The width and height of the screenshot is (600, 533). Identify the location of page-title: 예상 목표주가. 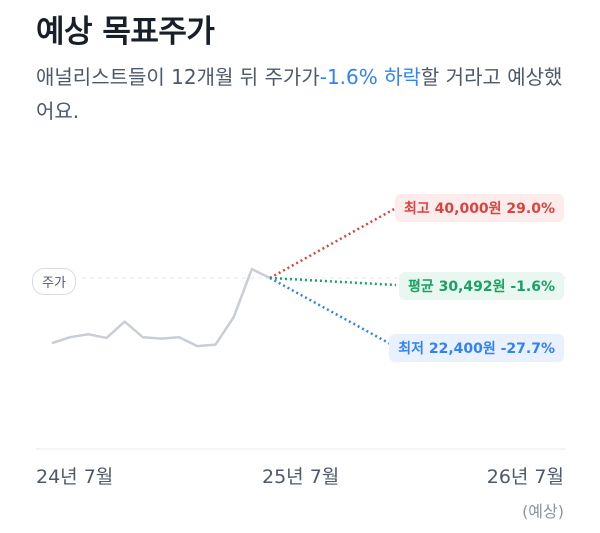
(125, 32).